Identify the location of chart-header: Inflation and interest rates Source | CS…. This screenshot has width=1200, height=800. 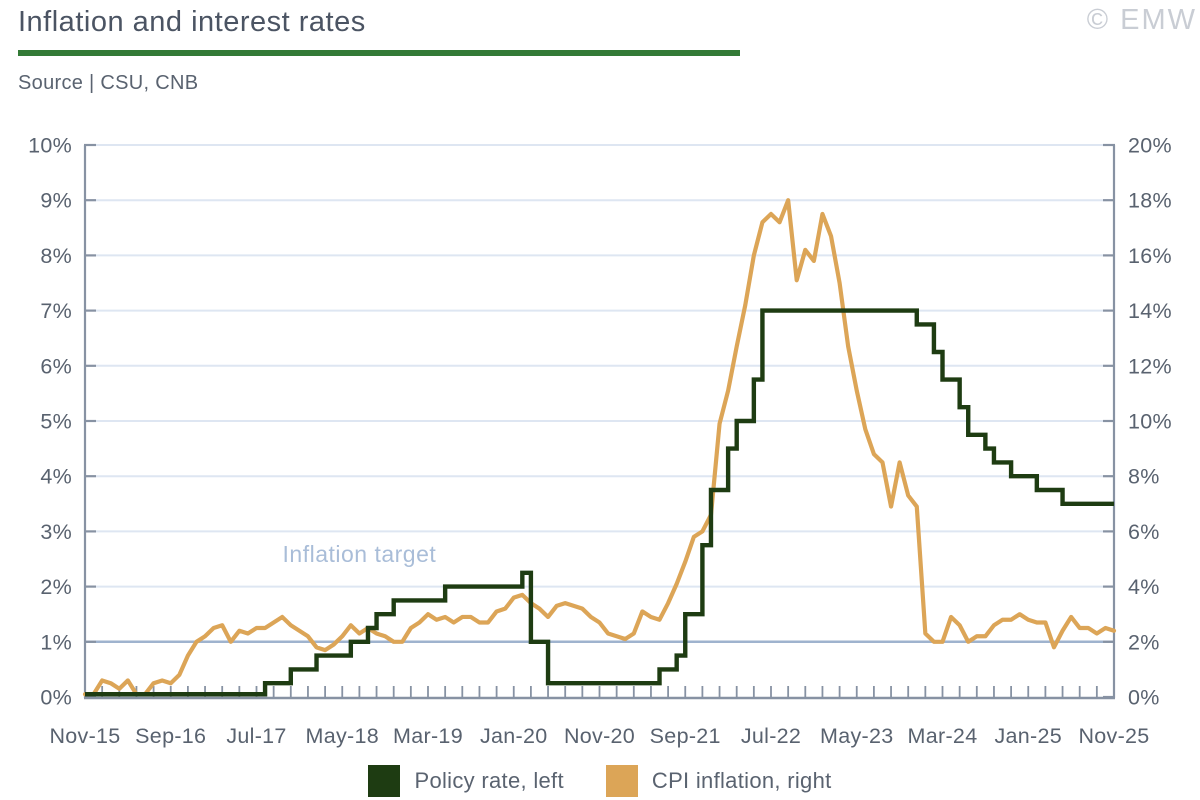
(609, 47).